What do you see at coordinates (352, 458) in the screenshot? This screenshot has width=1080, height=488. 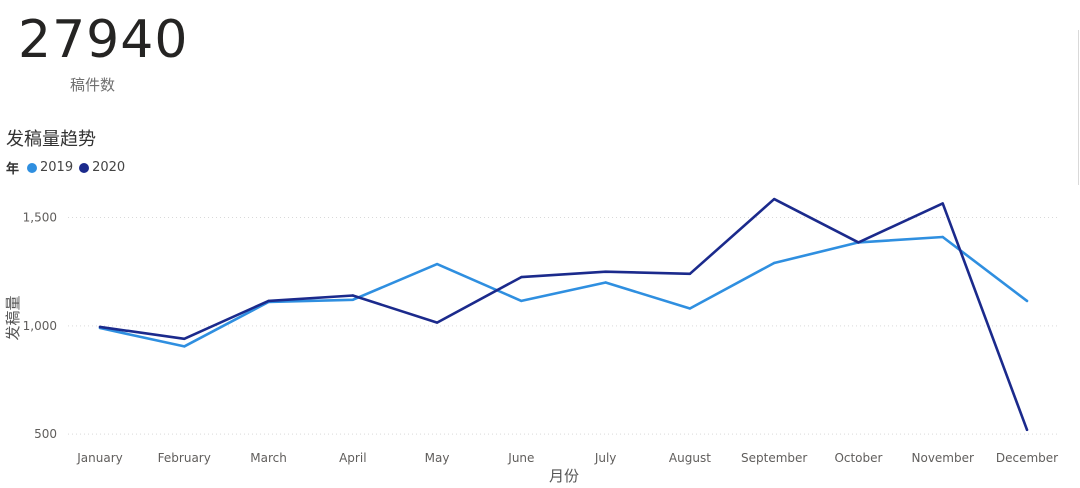 I see `x-tick-label: April` at bounding box center [352, 458].